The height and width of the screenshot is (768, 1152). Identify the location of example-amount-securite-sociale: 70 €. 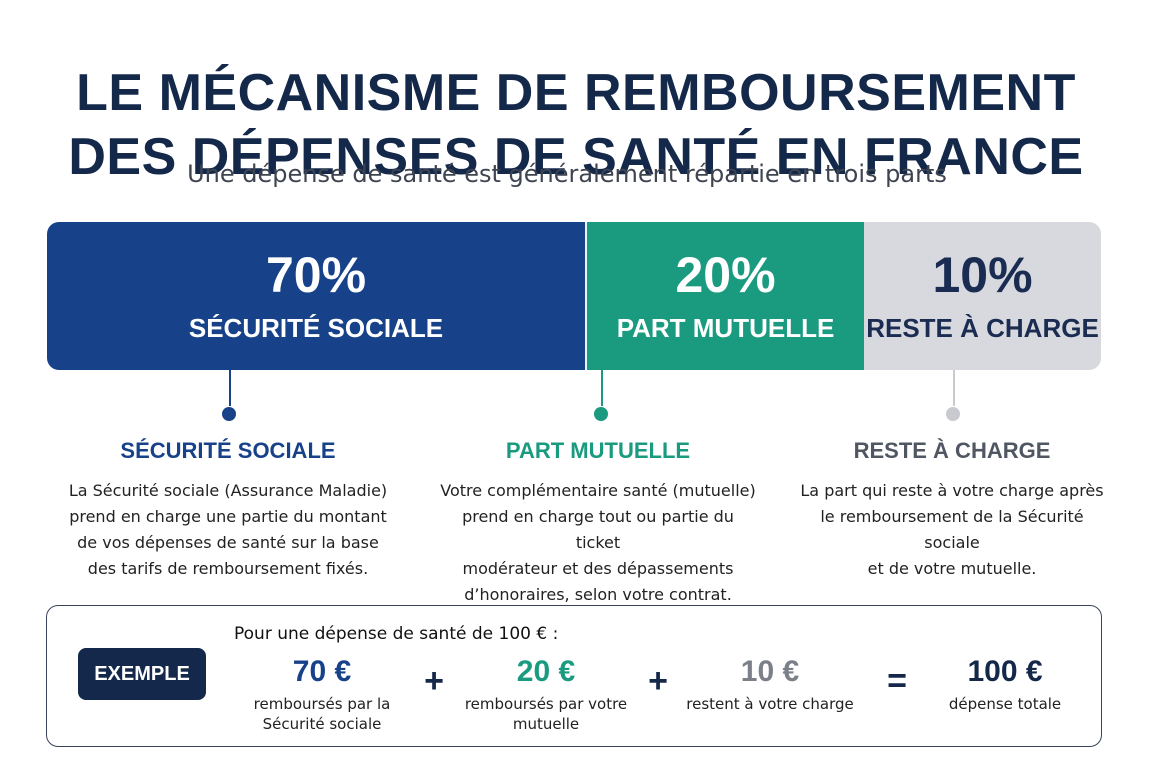
(322, 671).